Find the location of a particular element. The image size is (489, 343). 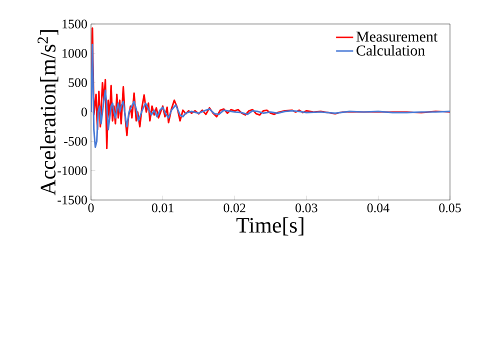

y-tick-label: -1500 is located at coordinates (72, 200).